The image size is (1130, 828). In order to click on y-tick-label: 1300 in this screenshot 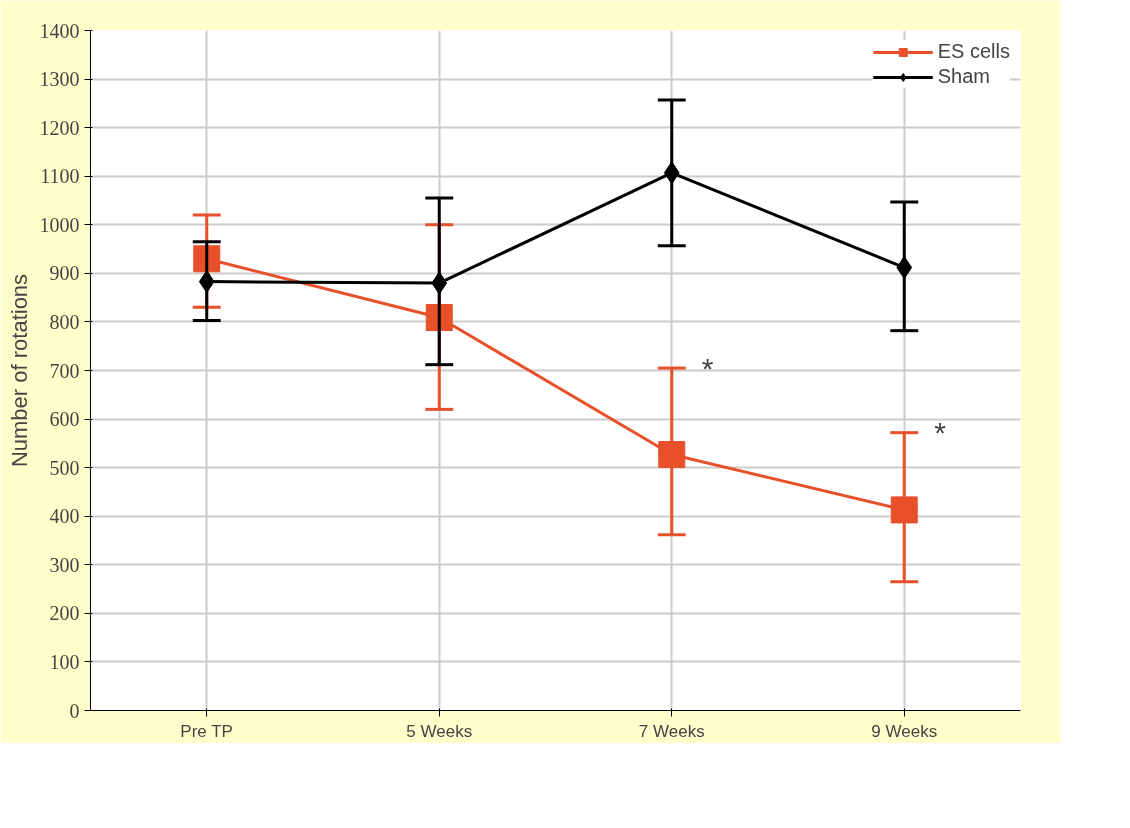, I will do `click(59, 79)`.